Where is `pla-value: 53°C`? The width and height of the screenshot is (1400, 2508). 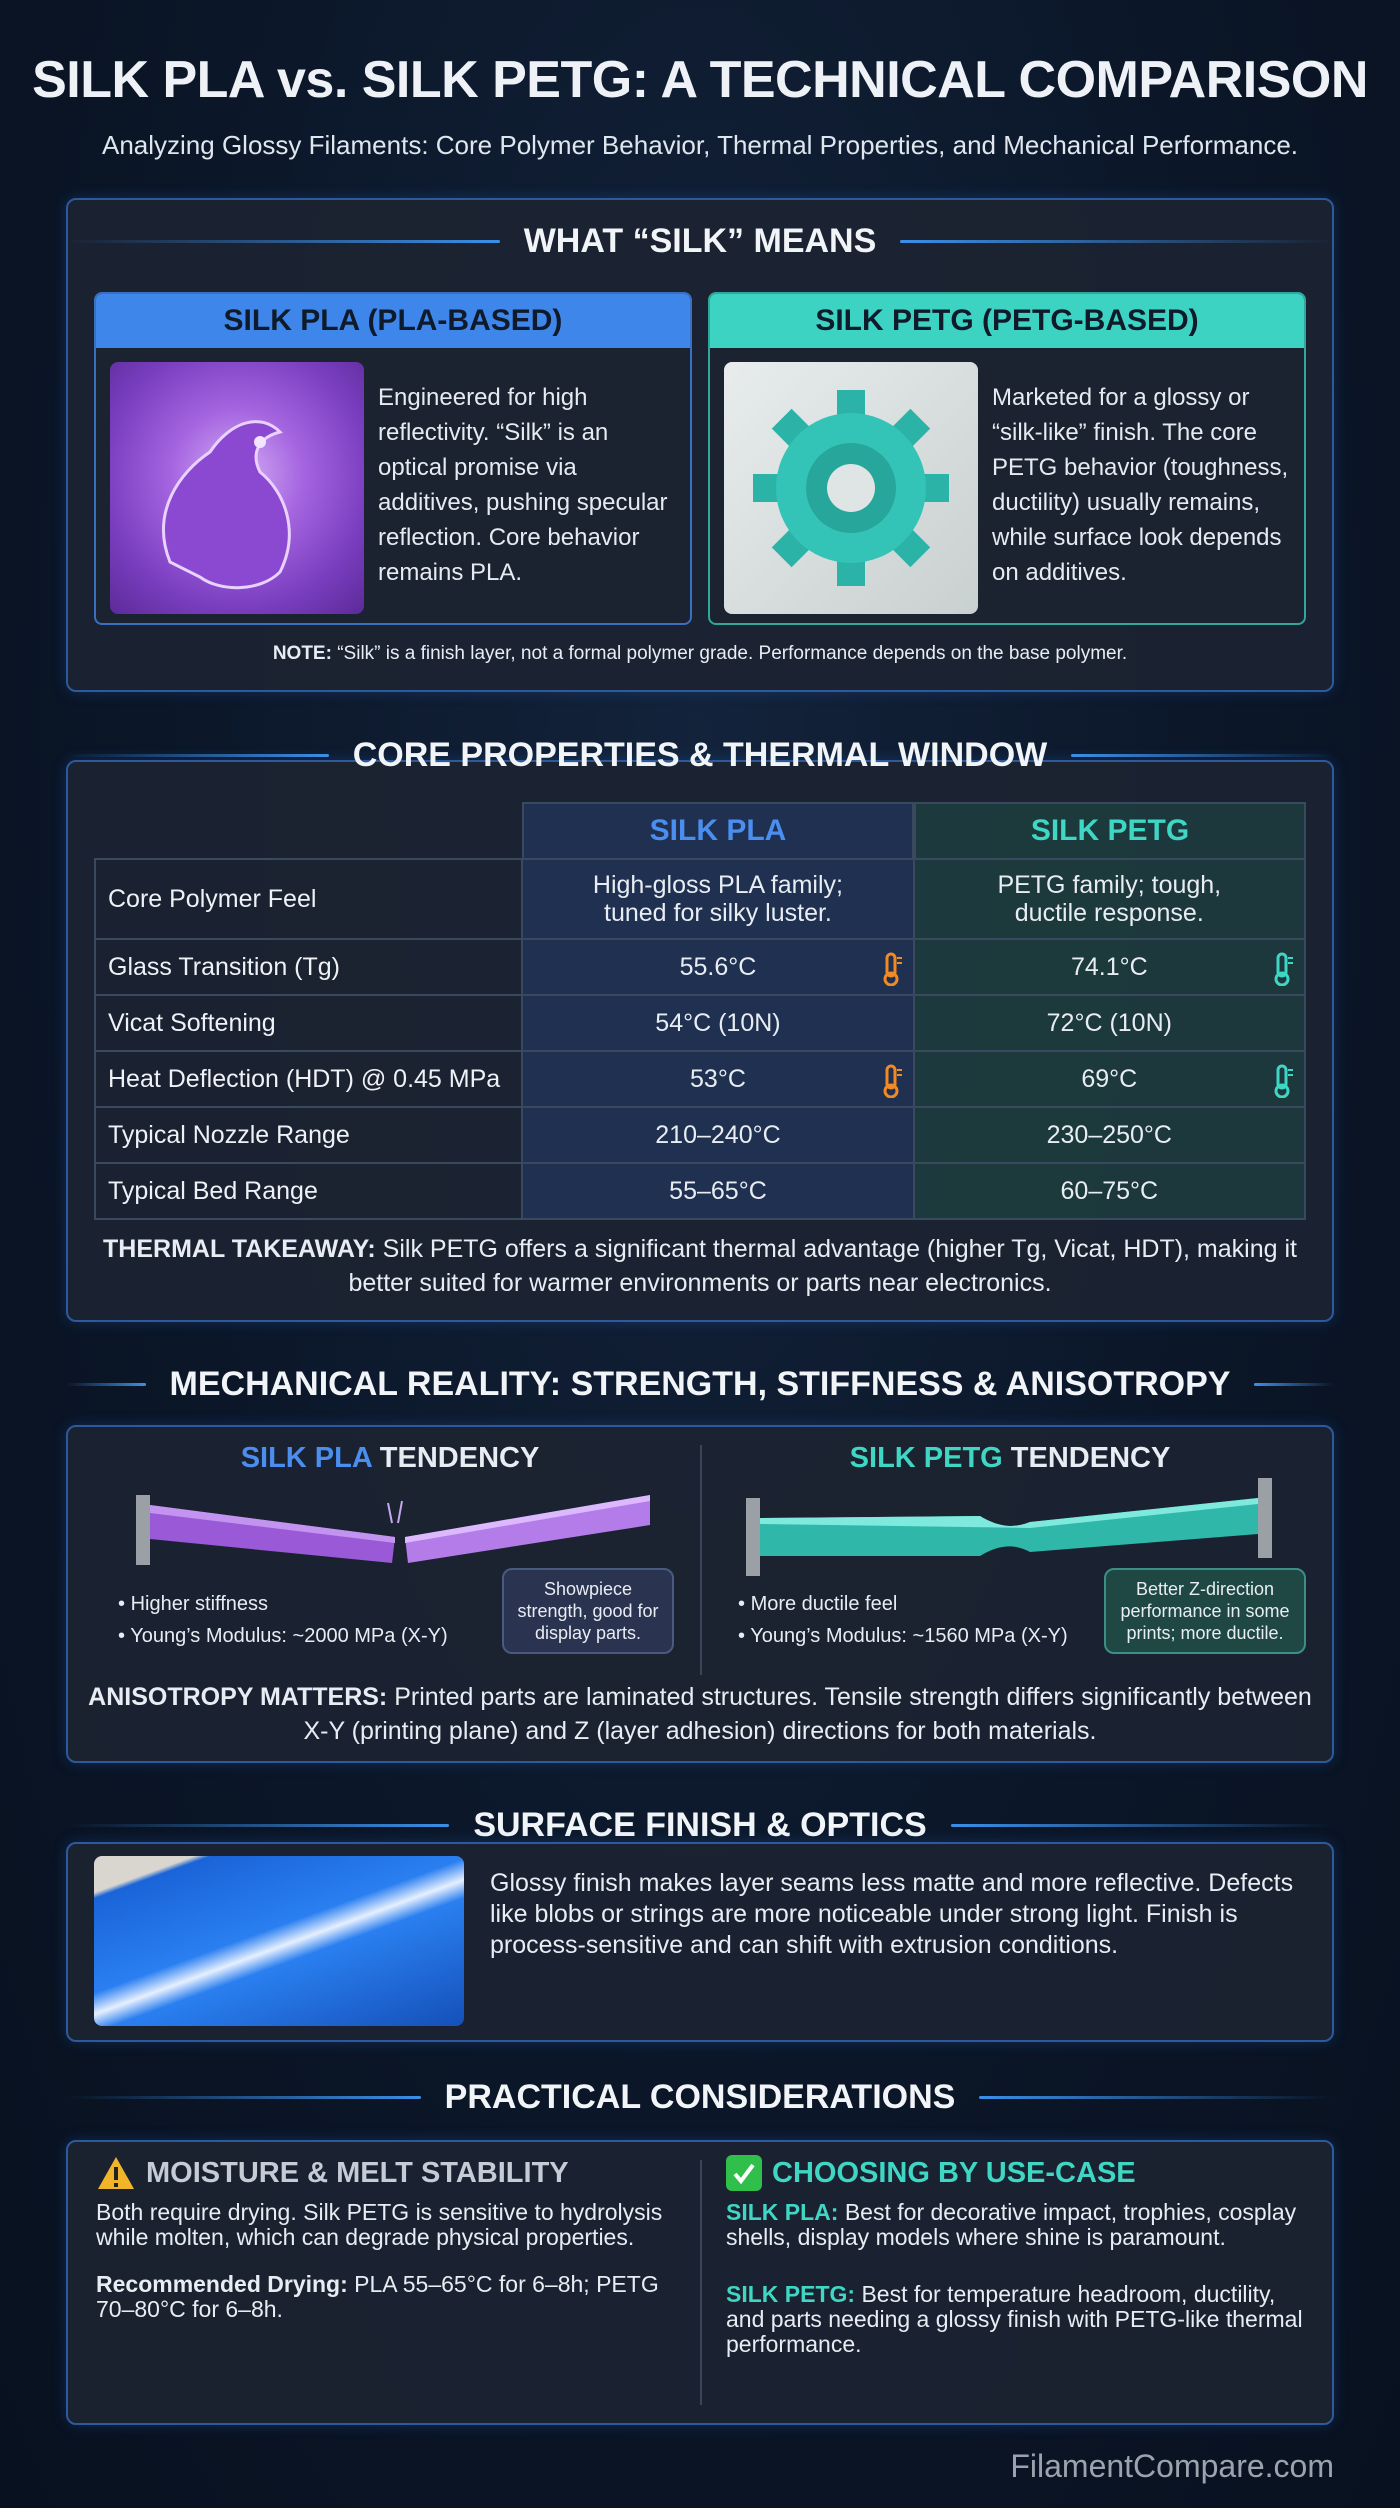
pla-value: 53°C is located at coordinates (718, 1079).